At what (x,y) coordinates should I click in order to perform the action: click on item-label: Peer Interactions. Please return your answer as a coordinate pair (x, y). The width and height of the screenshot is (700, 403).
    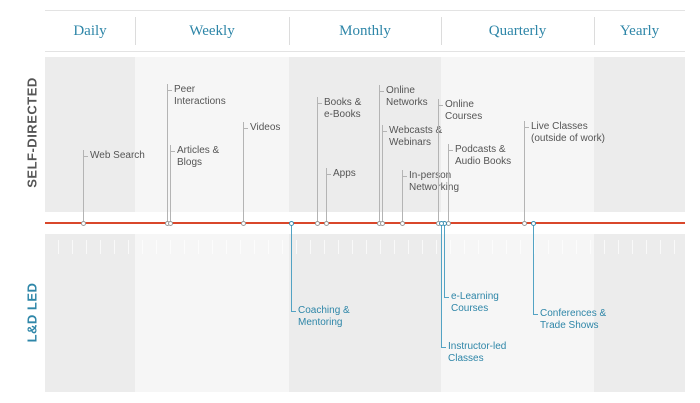
    Looking at the image, I should click on (200, 95).